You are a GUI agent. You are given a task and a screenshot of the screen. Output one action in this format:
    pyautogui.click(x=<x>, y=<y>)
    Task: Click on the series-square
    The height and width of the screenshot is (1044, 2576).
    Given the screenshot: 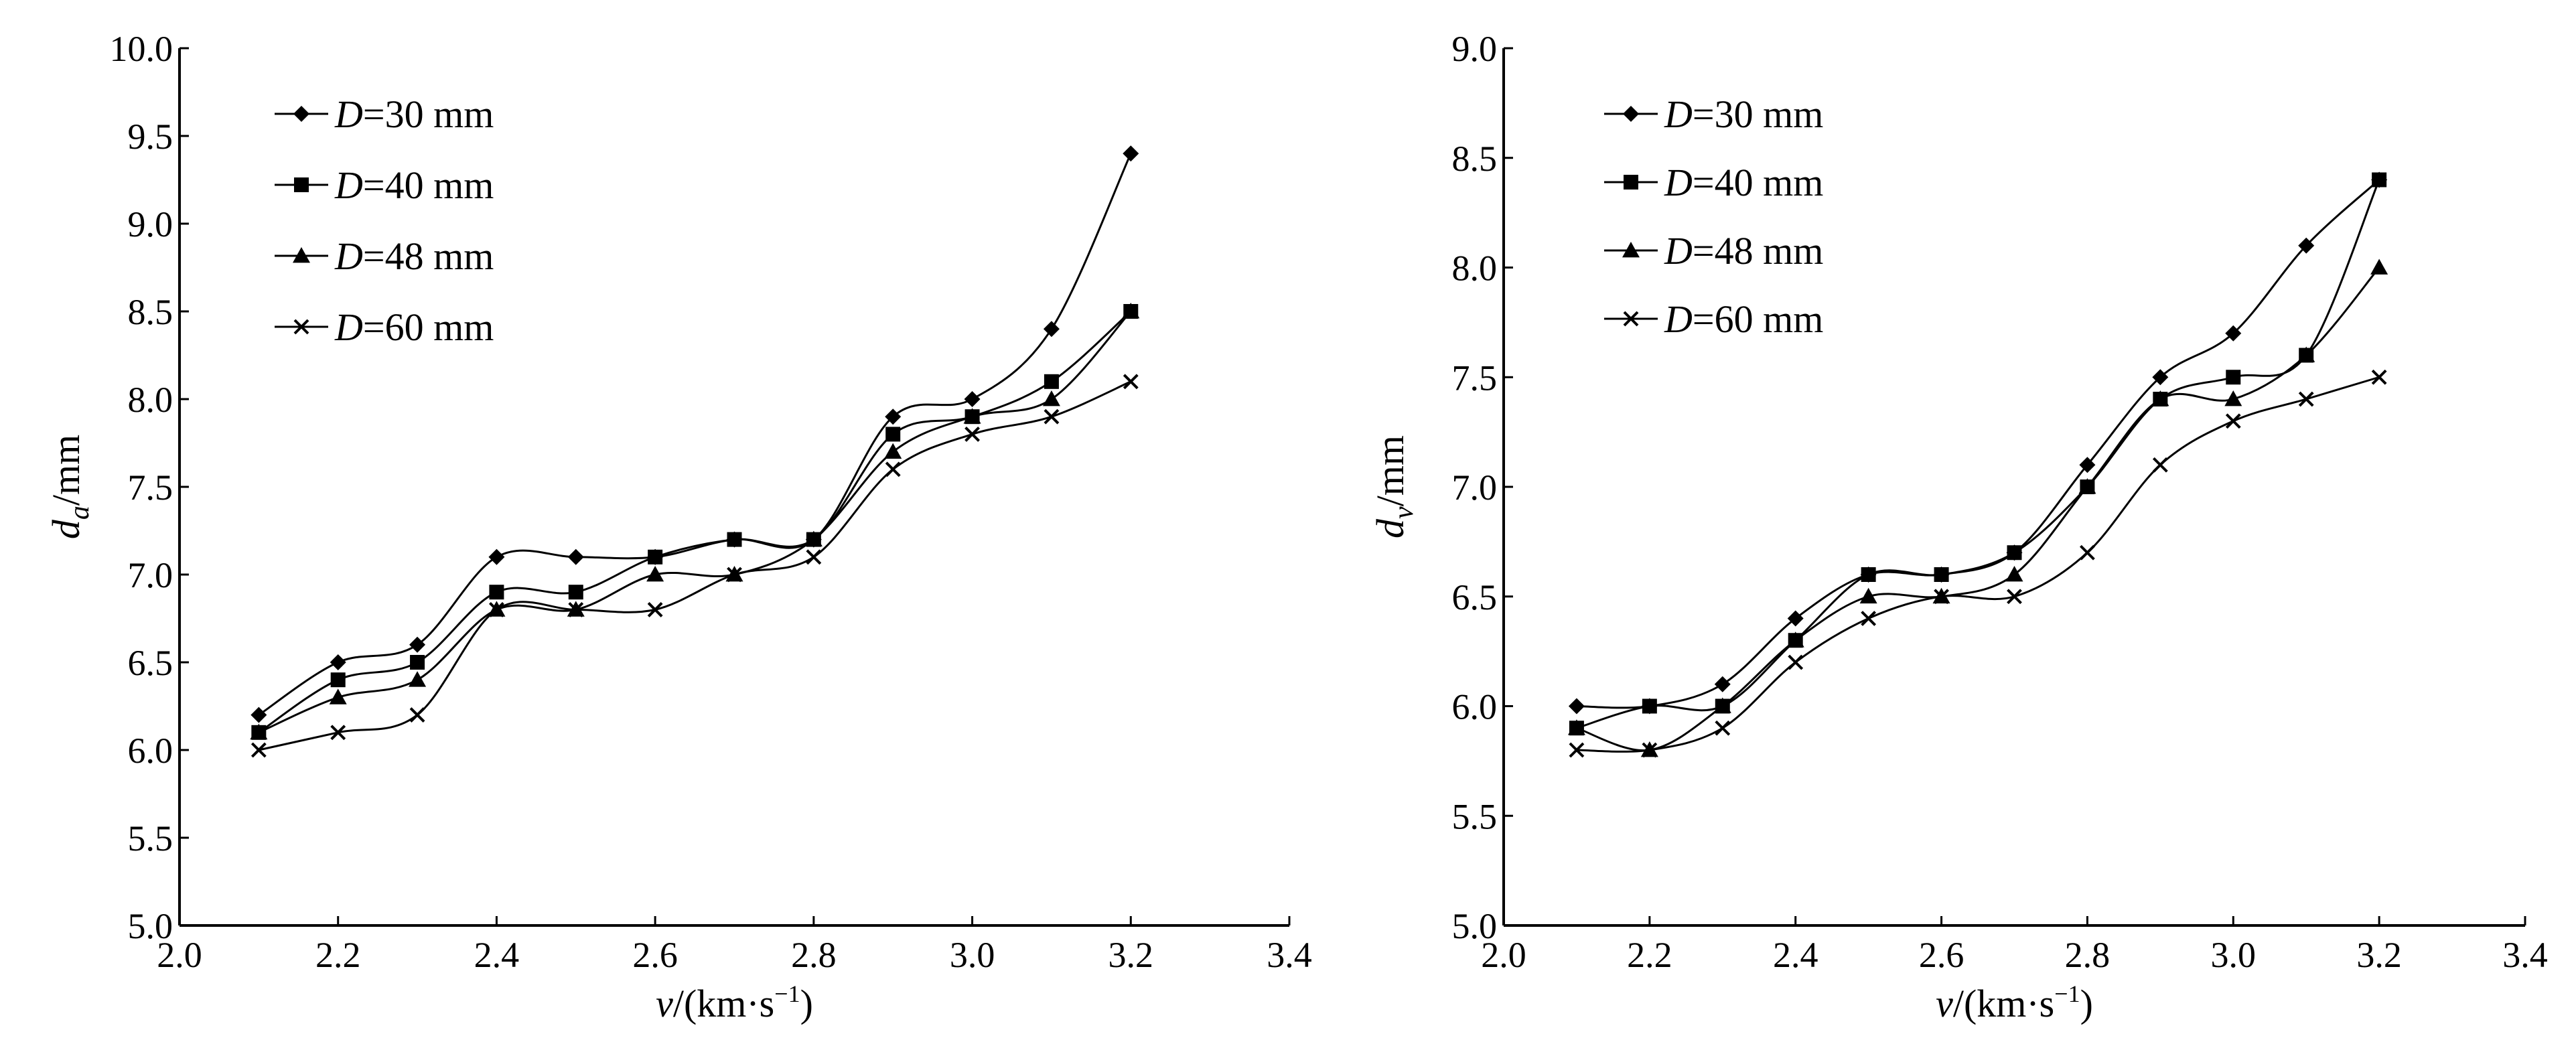 What is the action you would take?
    pyautogui.click(x=695, y=522)
    